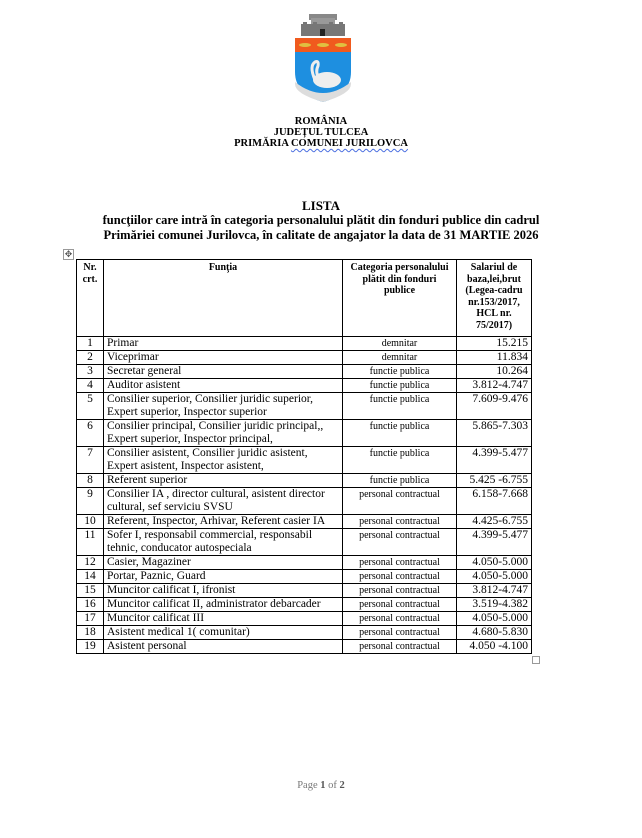 The height and width of the screenshot is (838, 642). I want to click on cell-nr: 15, so click(90, 590).